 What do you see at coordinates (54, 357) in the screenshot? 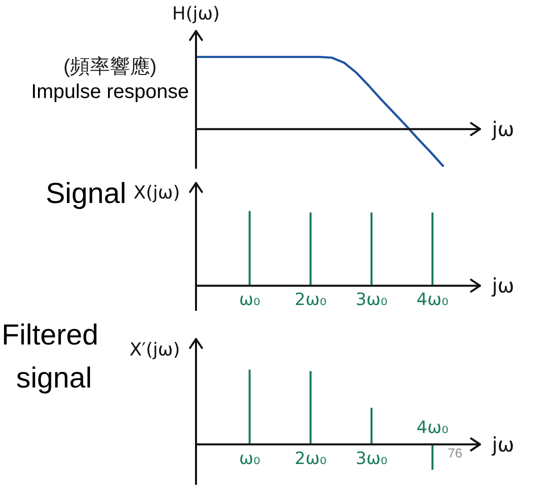
I see `chart-title: Filtered signal` at bounding box center [54, 357].